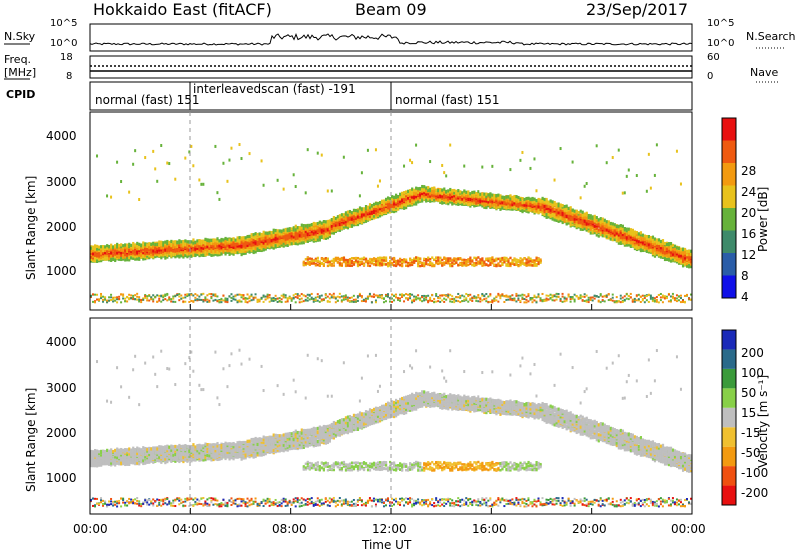  What do you see at coordinates (64, 43) in the screenshot?
I see `nsky-tick-bottom: 10^0` at bounding box center [64, 43].